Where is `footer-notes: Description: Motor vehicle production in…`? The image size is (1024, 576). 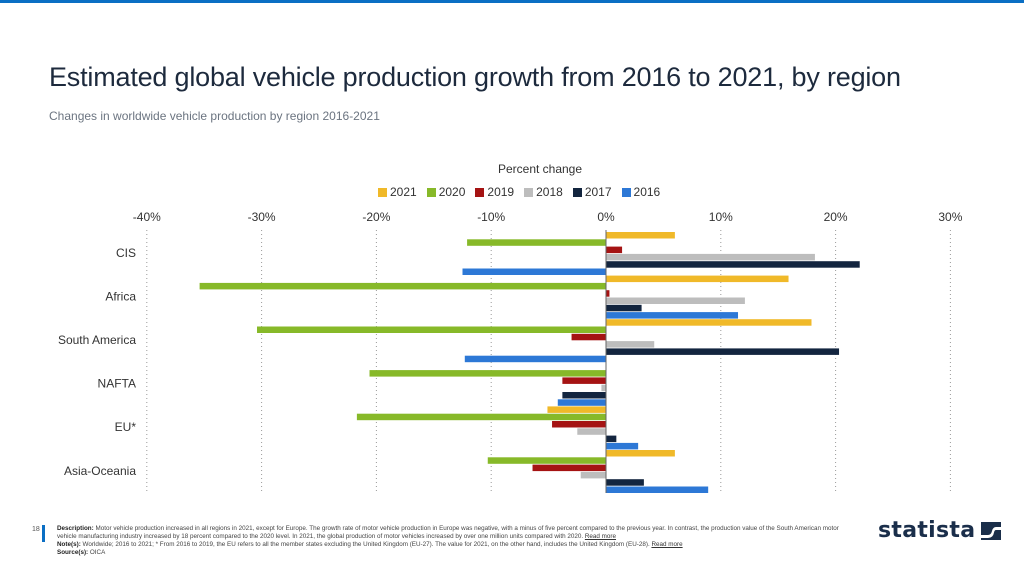
footer-notes: Description: Motor vehicle production in… is located at coordinates (457, 541).